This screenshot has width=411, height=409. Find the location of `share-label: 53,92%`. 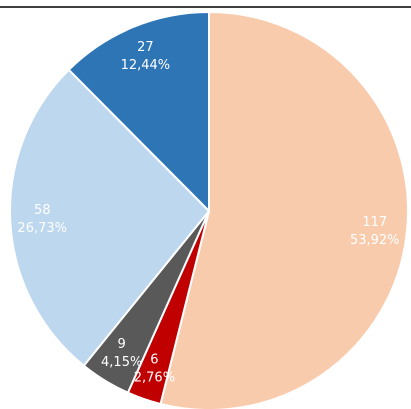

share-label: 53,92% is located at coordinates (375, 240).